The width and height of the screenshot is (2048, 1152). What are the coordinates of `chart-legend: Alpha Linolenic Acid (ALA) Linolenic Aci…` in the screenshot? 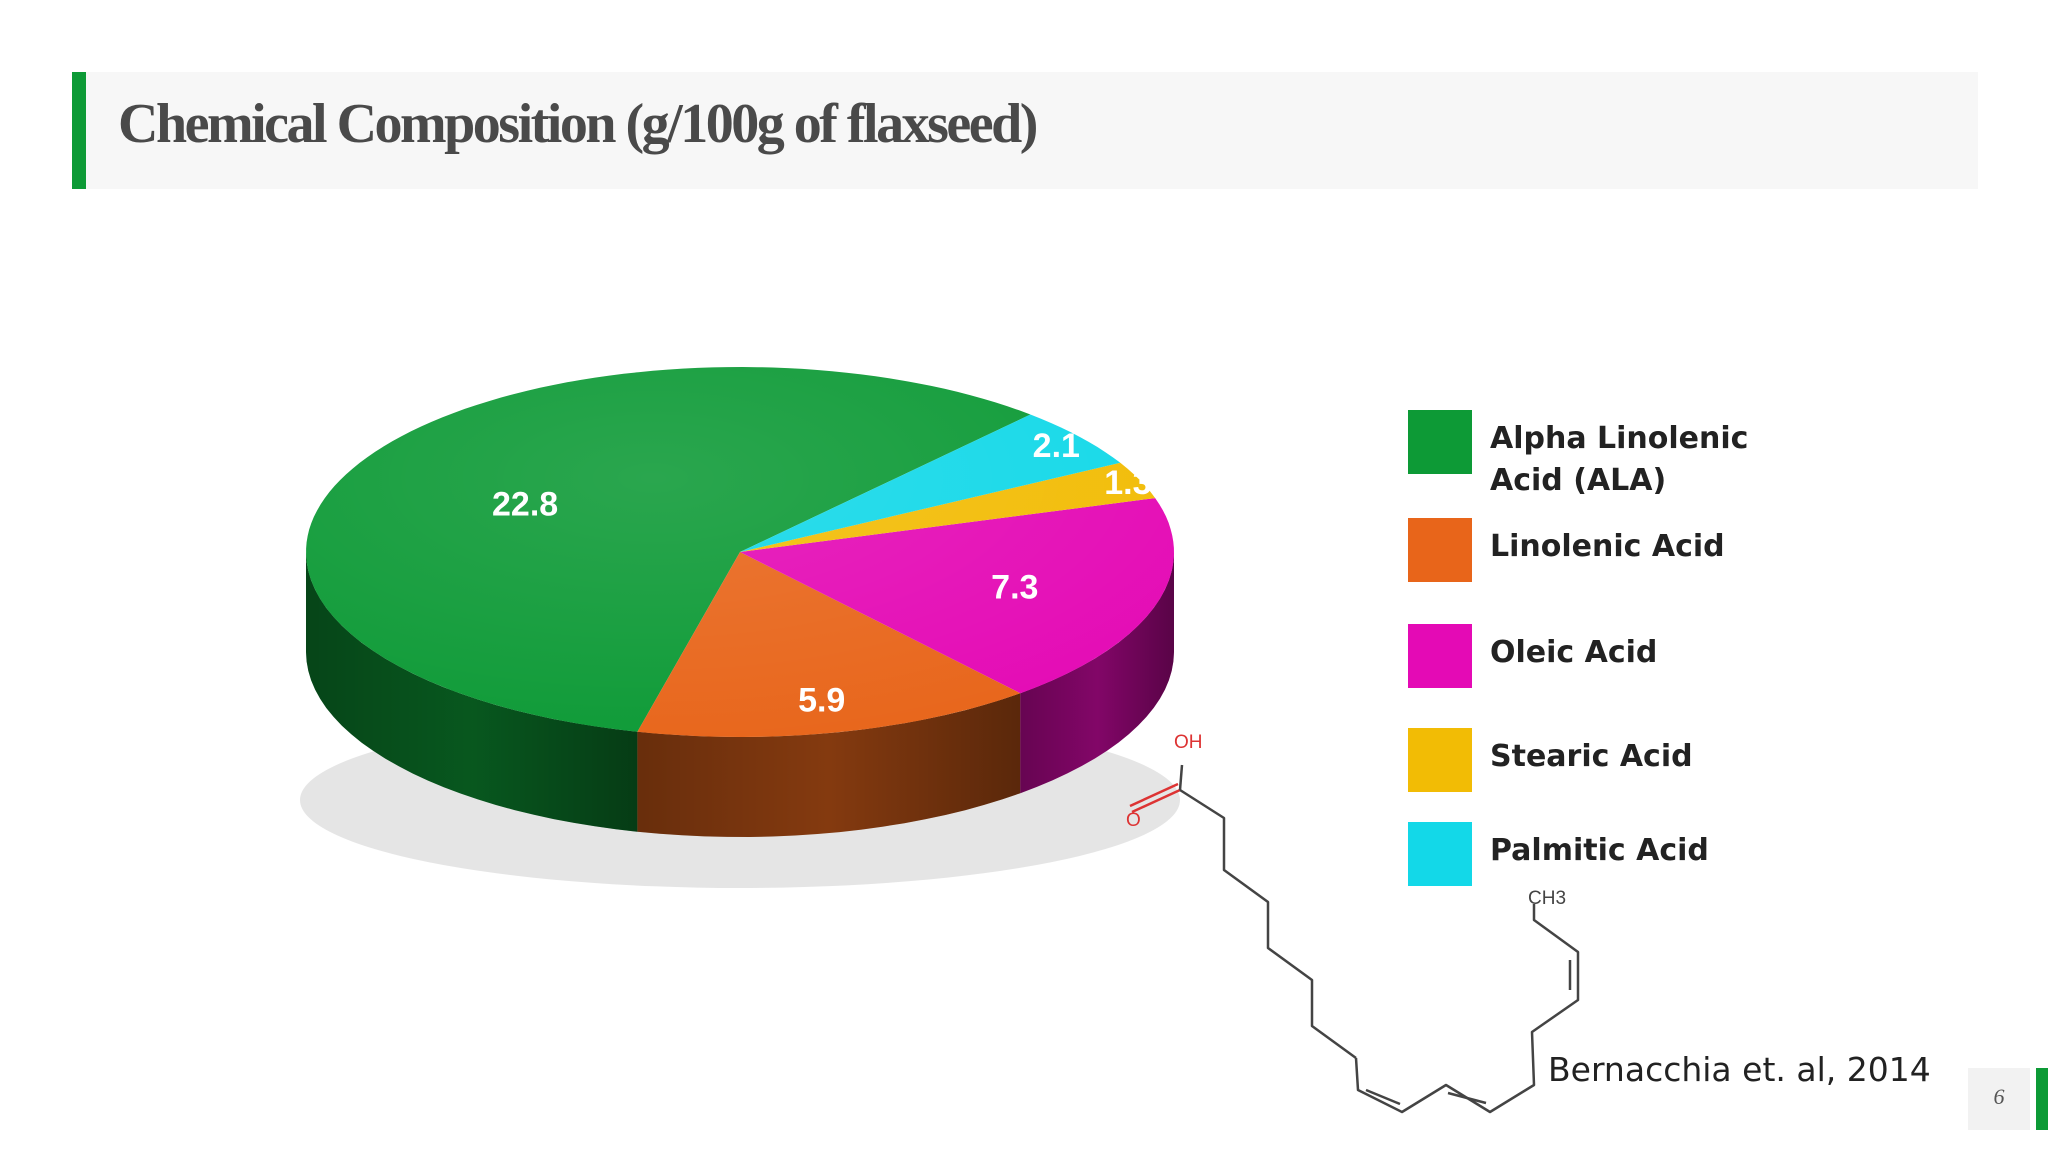 It's located at (1618, 650).